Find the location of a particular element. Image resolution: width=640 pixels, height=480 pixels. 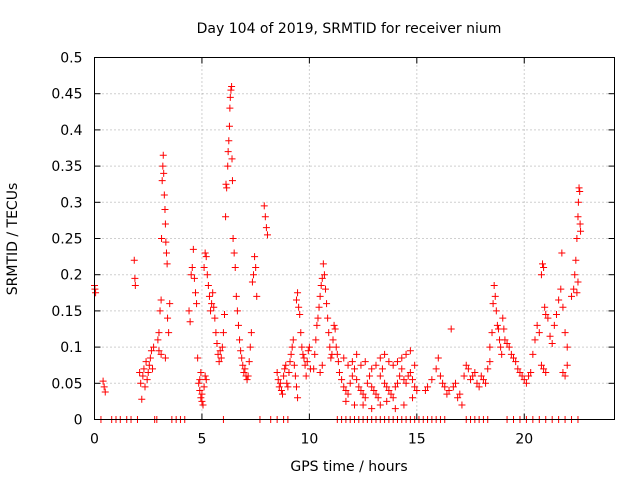

x-tick-label-1: 5 is located at coordinates (201, 440).